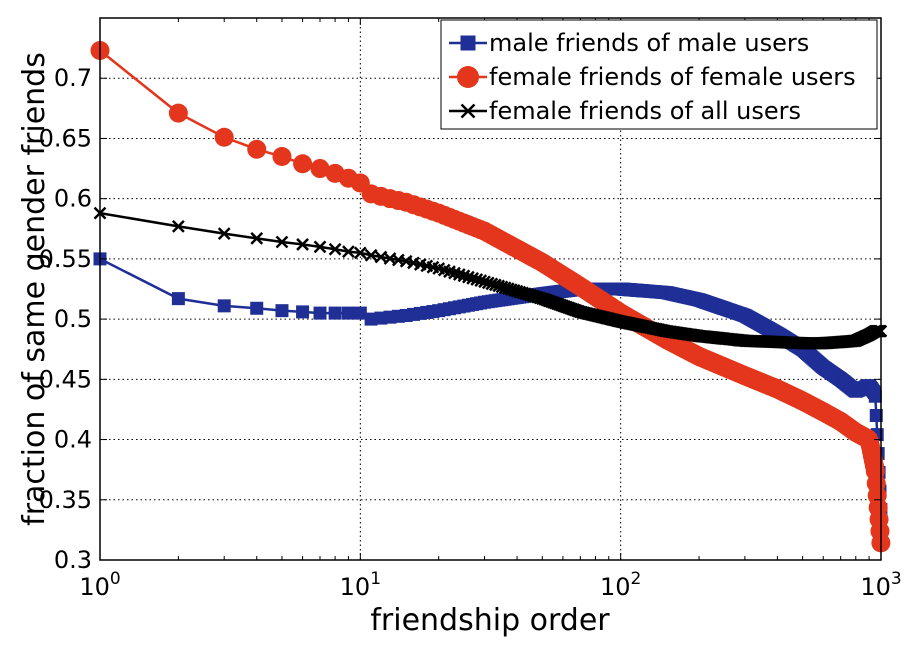 This screenshot has height=651, width=920. Describe the element at coordinates (65, 500) in the screenshot. I see `y-tick-label: 0.35` at that location.